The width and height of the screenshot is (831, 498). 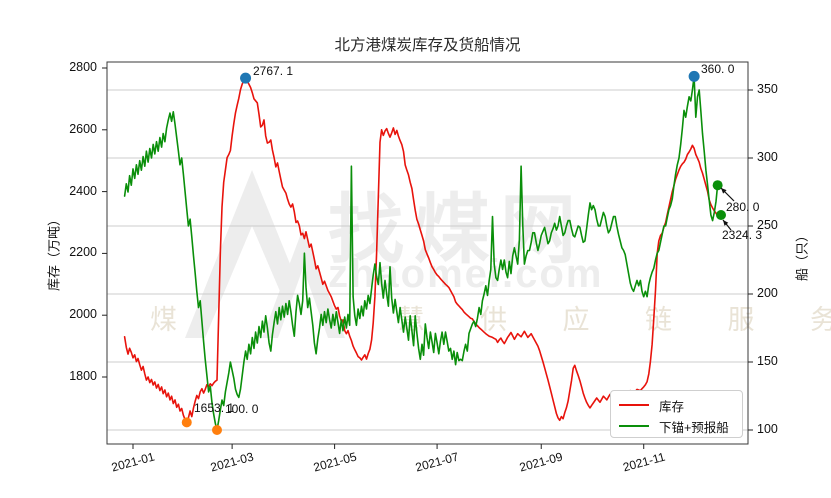 I want to click on y-right-tick-100: 100, so click(x=767, y=429).